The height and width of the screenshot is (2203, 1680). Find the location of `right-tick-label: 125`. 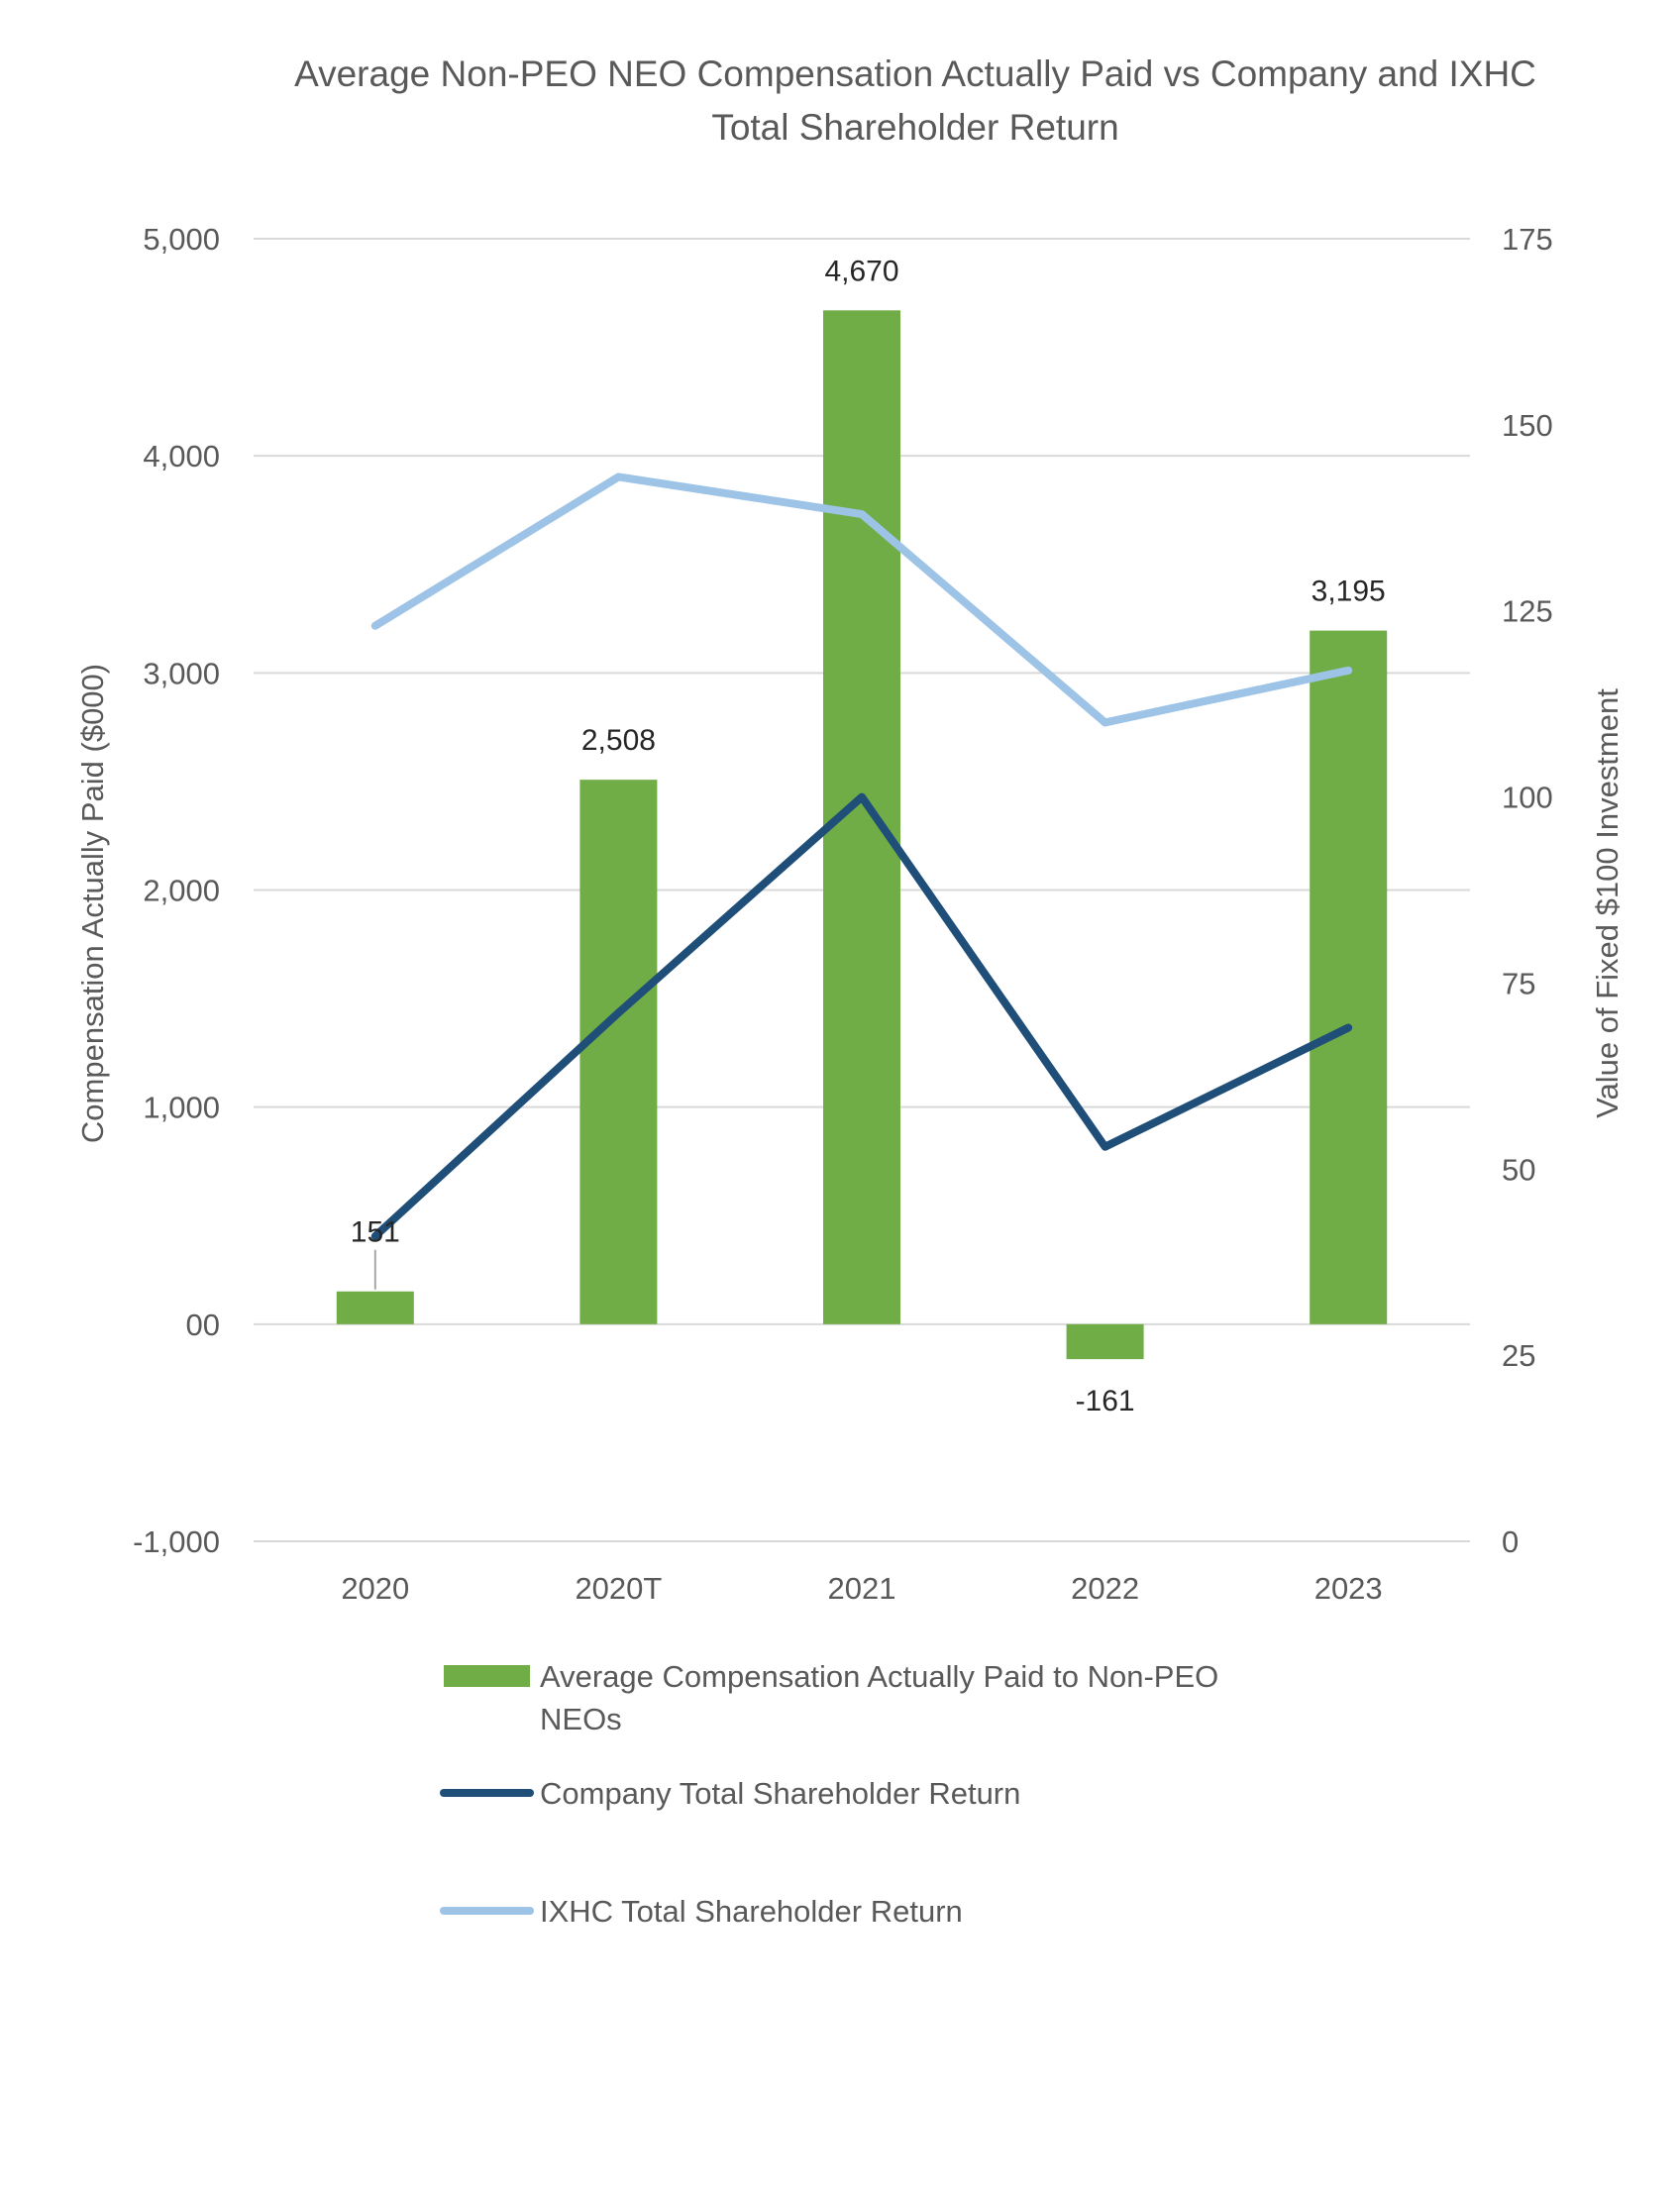

right-tick-label: 125 is located at coordinates (1527, 612).